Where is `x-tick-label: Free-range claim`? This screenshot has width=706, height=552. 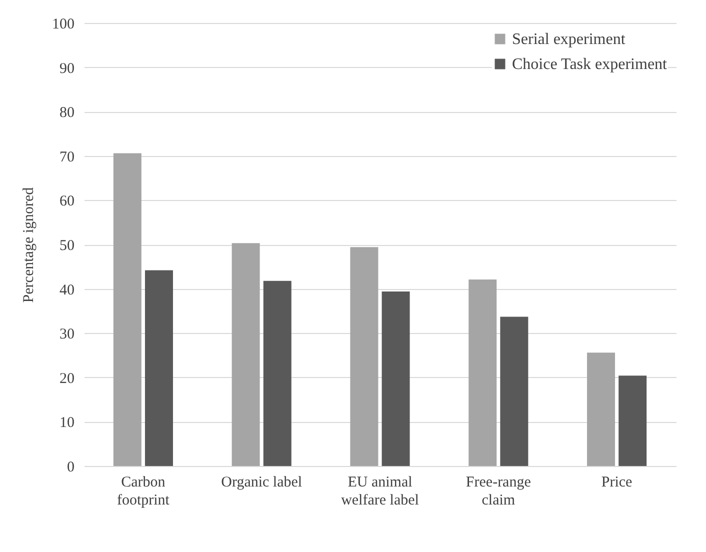
x-tick-label: Free-range claim is located at coordinates (499, 491).